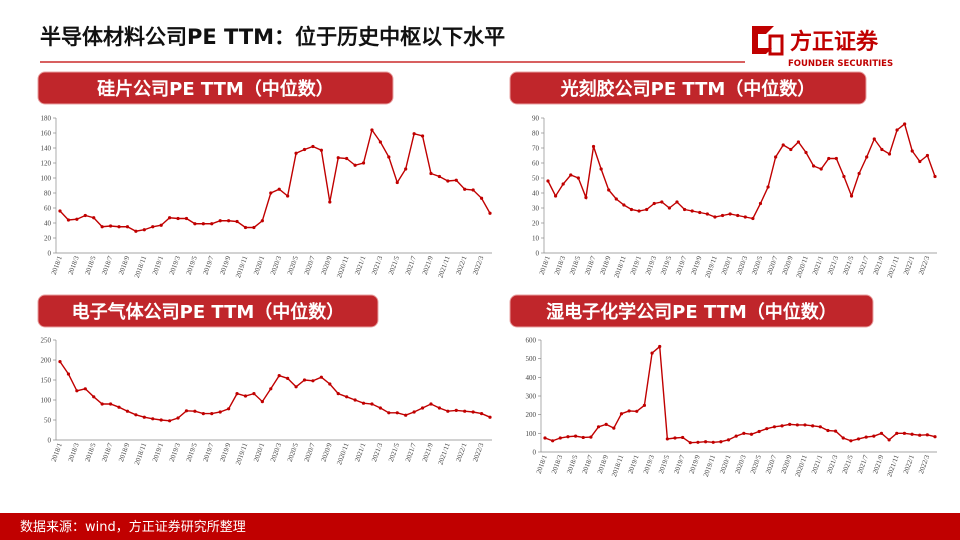 This screenshot has width=960, height=540. What do you see at coordinates (840, 64) in the screenshot?
I see `logo-subtext: FOUNDER SECURITIES` at bounding box center [840, 64].